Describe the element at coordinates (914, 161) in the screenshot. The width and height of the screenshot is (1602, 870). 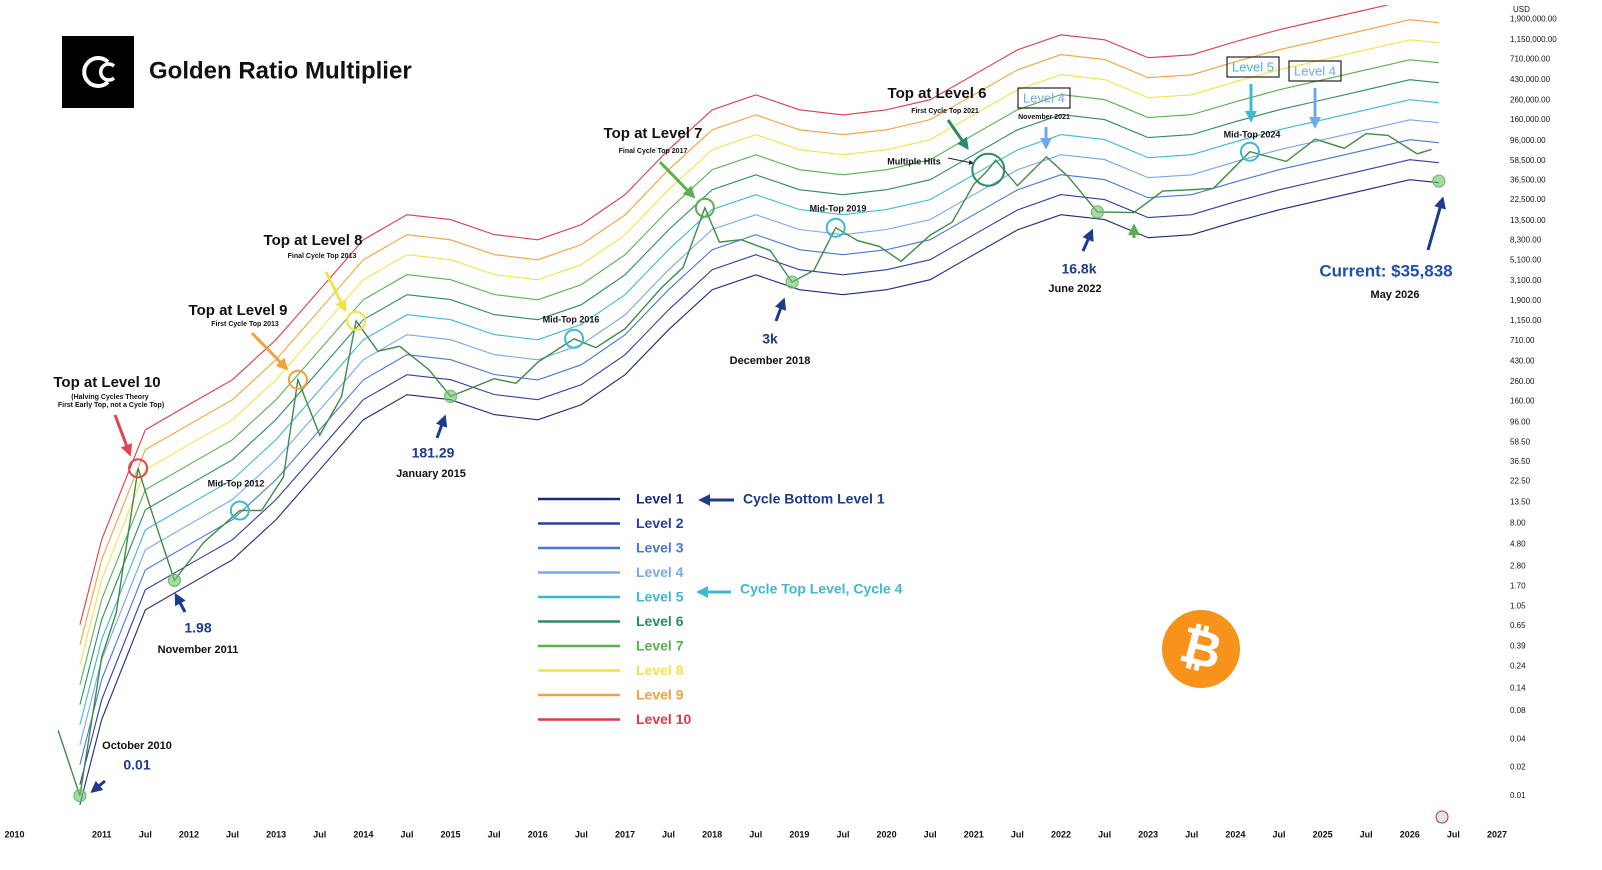
I see `callout: Multiple Hits` at that location.